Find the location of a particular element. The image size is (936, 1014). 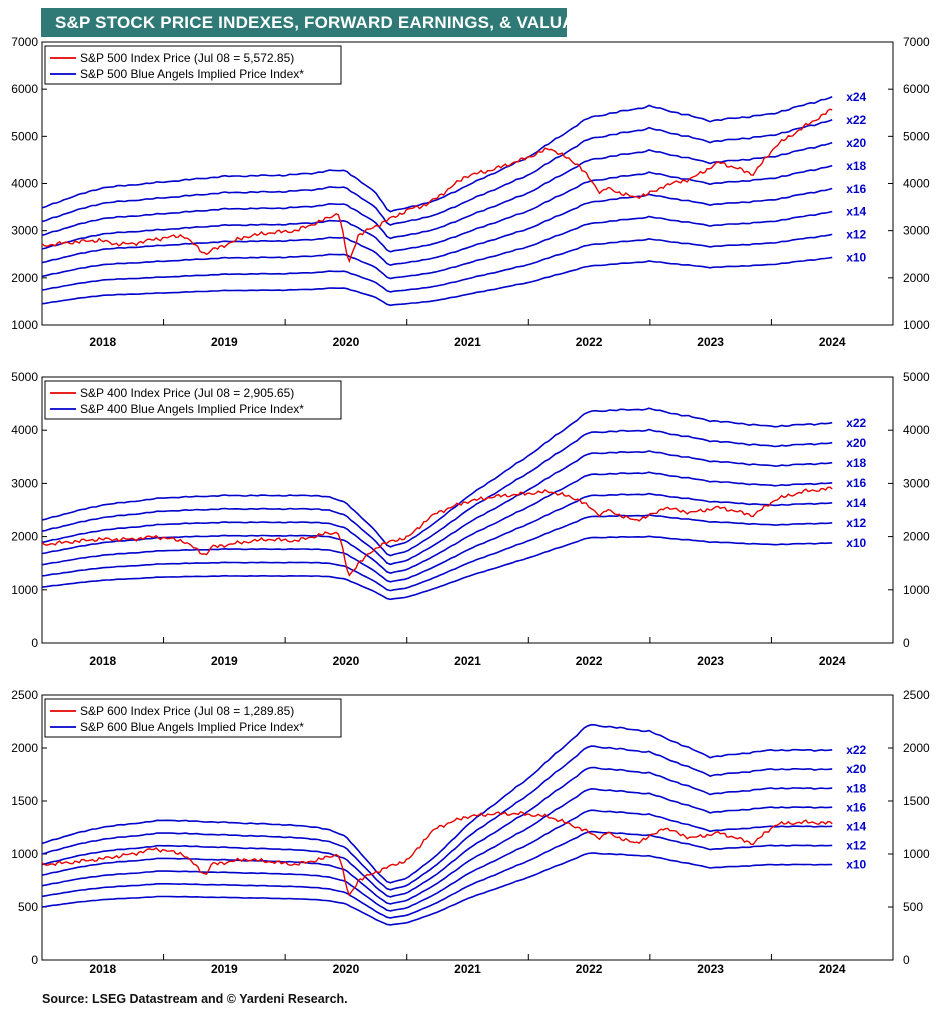

y-tick-label-left: 1500 is located at coordinates (24, 801).